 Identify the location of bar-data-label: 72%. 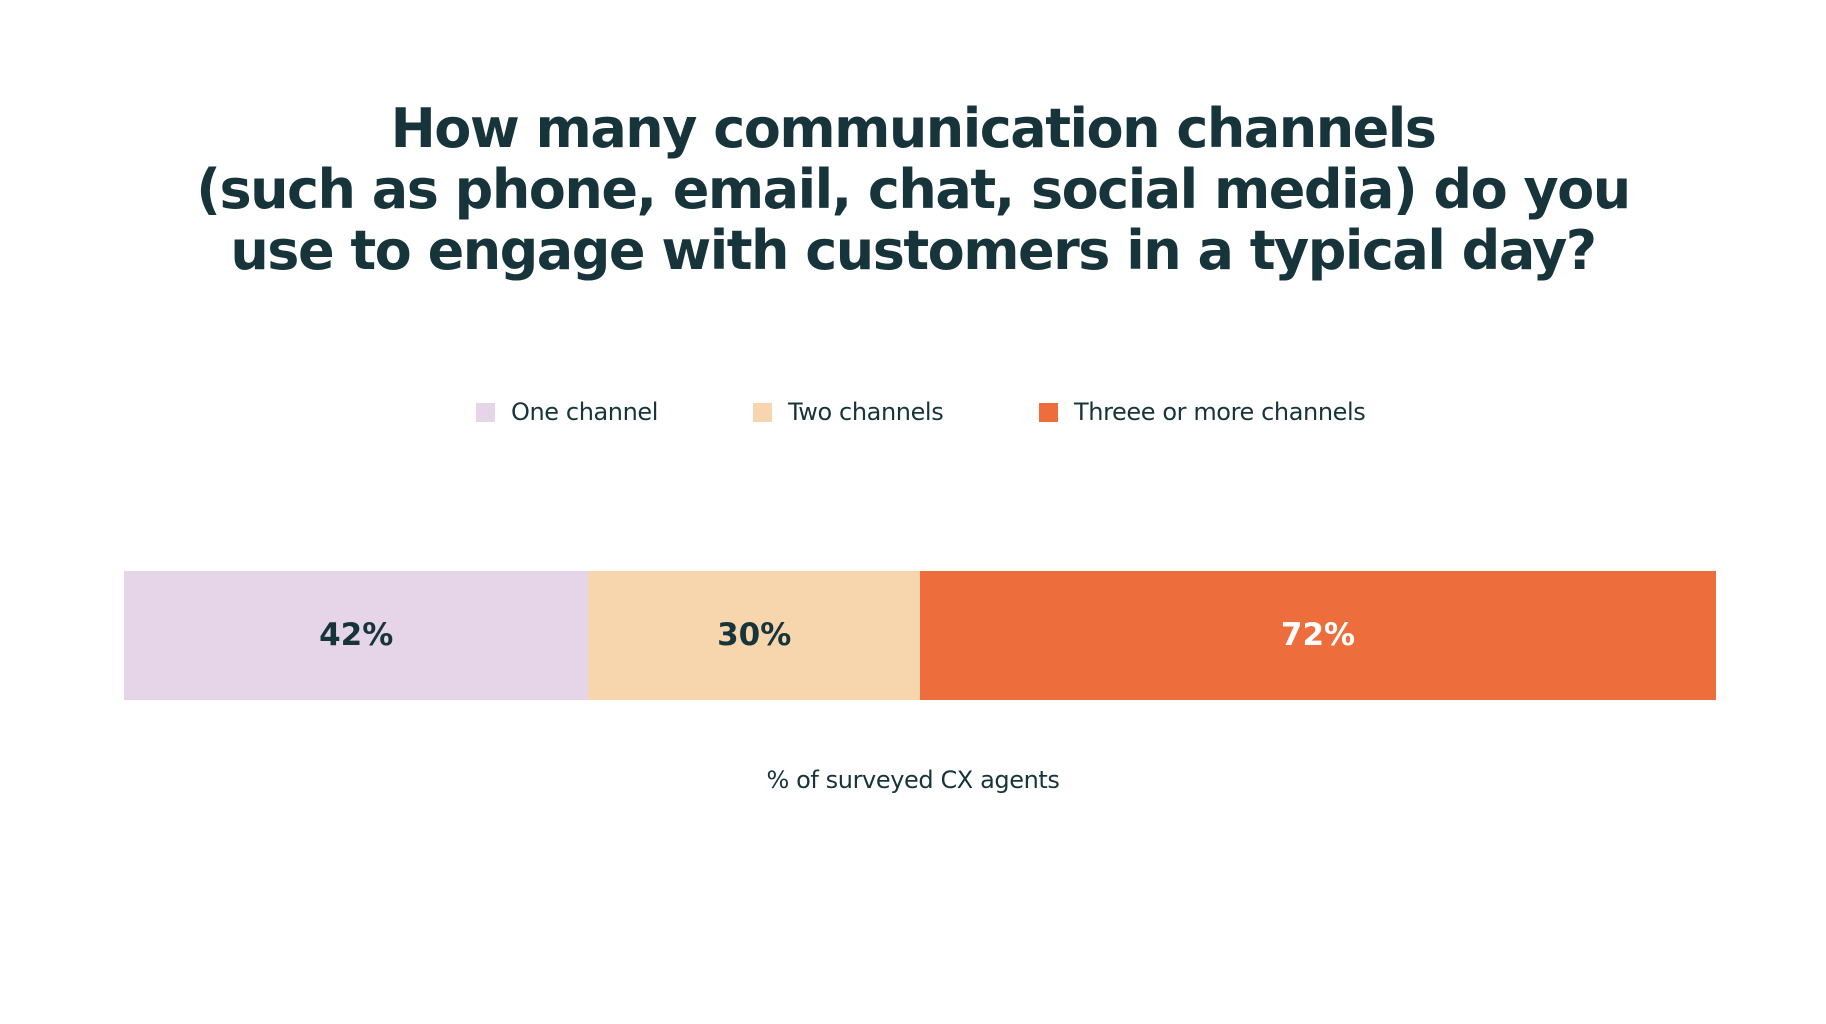
(1318, 635).